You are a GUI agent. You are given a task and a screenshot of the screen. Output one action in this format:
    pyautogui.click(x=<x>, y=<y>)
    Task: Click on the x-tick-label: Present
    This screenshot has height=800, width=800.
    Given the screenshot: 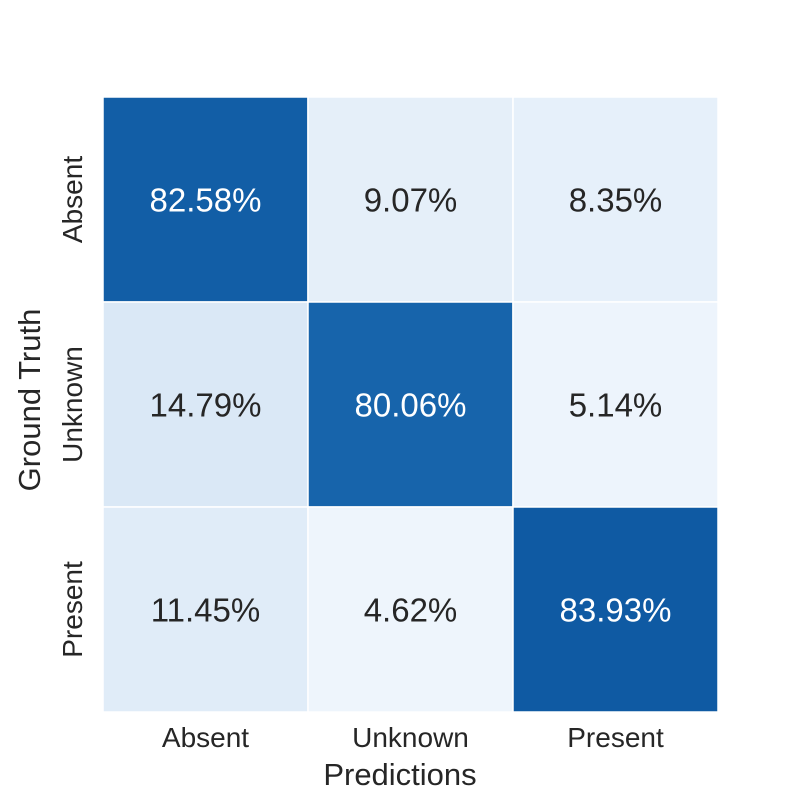 What is the action you would take?
    pyautogui.click(x=615, y=737)
    